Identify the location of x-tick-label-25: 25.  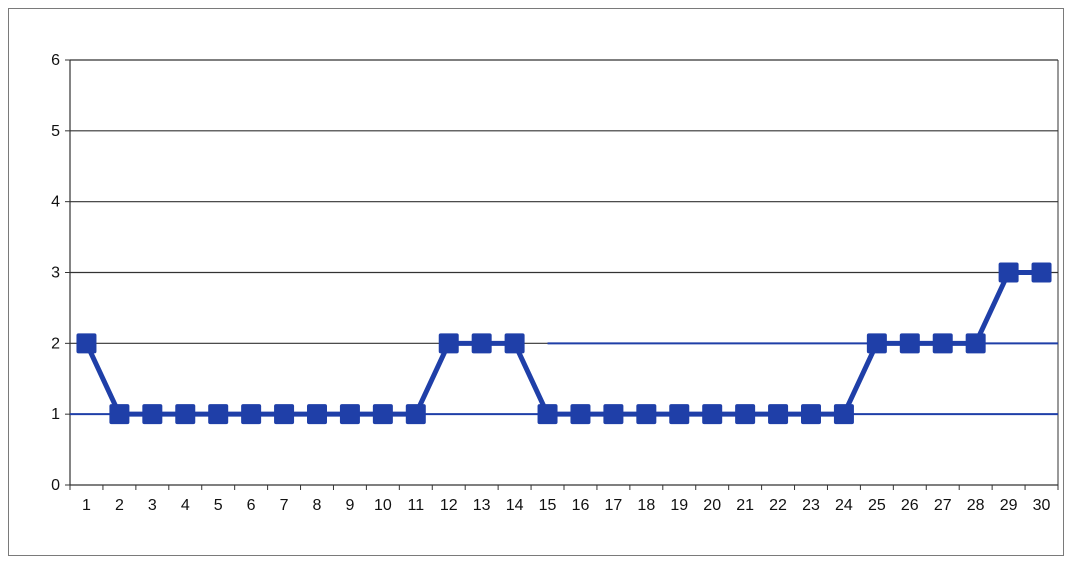
(877, 505).